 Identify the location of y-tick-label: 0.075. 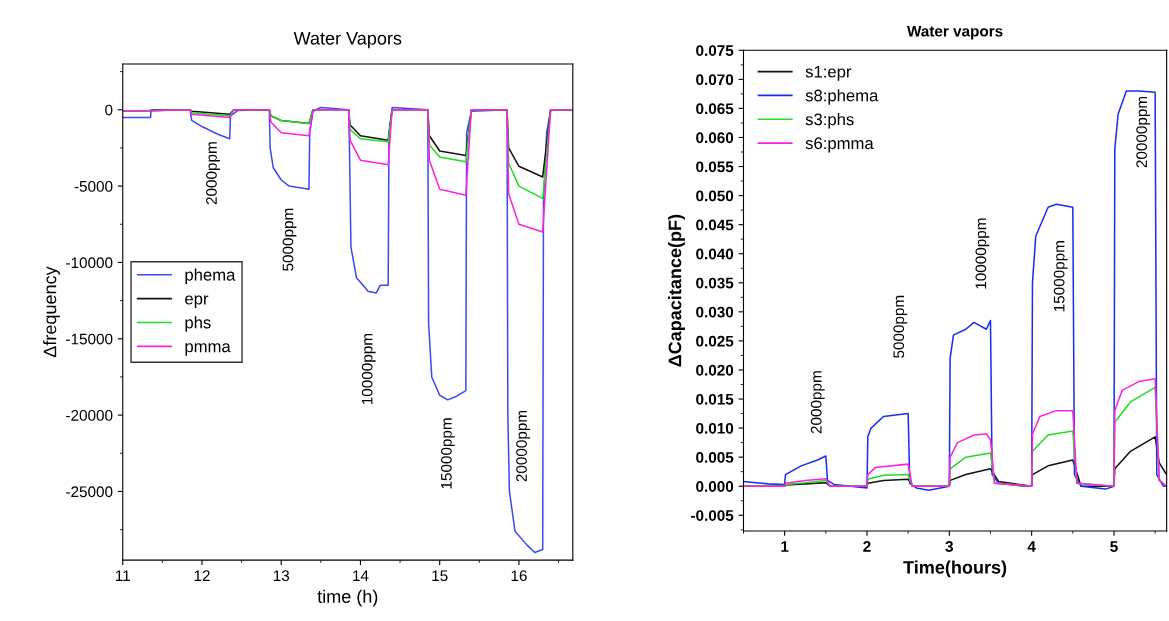
(715, 50).